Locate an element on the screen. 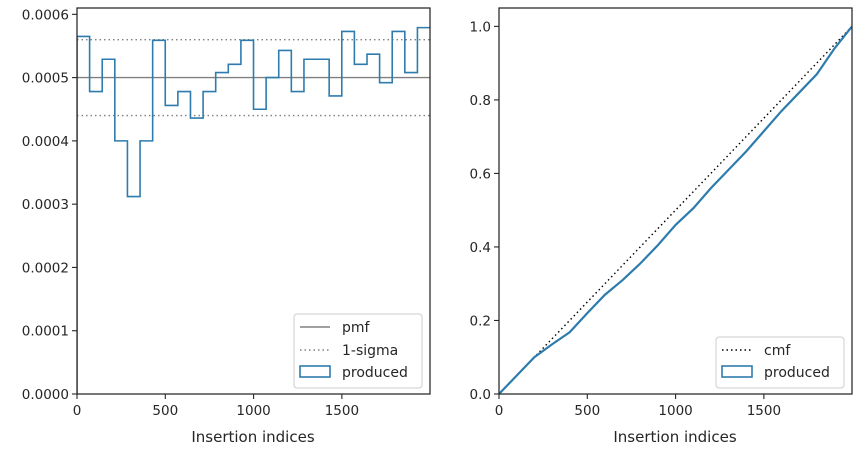  legend-produced-swatch-right is located at coordinates (737, 371).